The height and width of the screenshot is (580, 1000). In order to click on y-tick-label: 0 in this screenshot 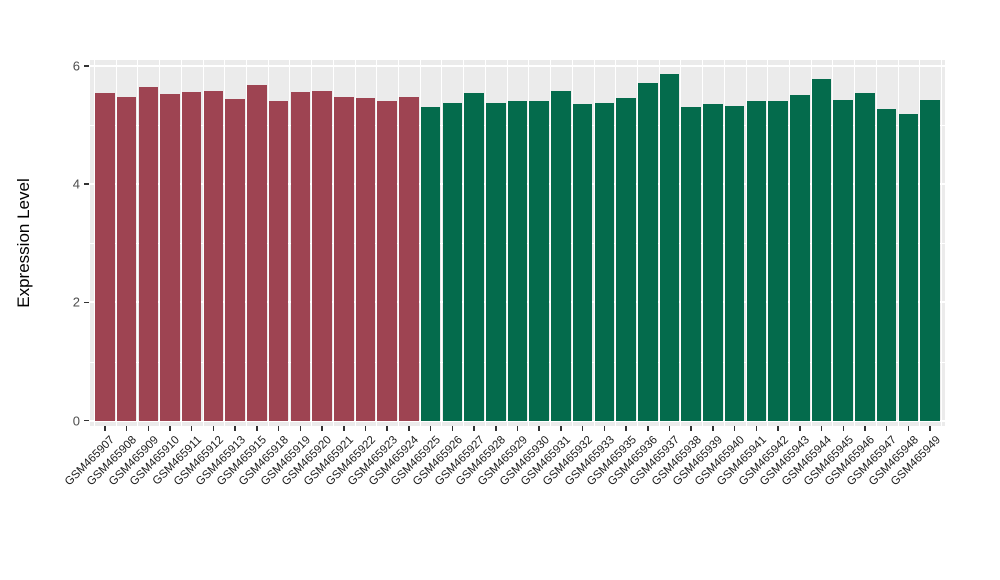, I will do `click(76, 421)`.